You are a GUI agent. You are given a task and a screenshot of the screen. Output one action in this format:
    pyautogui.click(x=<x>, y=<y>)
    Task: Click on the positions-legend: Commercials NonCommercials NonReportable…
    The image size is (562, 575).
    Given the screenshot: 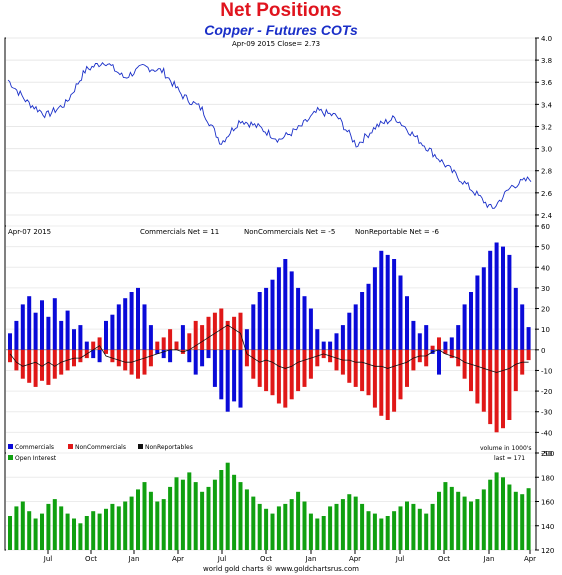 What is the action you would take?
    pyautogui.click(x=100, y=447)
    